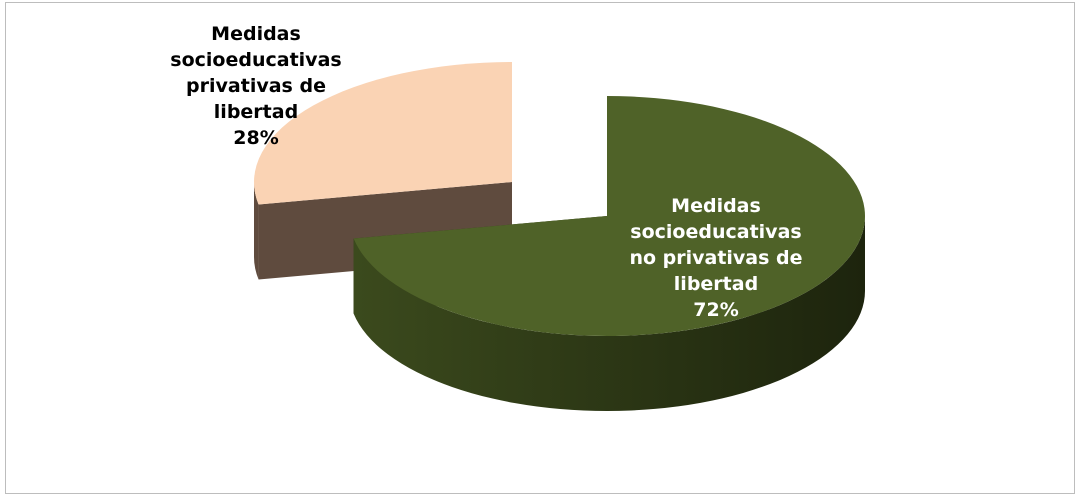  What do you see at coordinates (382, 133) in the screenshot?
I see `slice-privativas-top` at bounding box center [382, 133].